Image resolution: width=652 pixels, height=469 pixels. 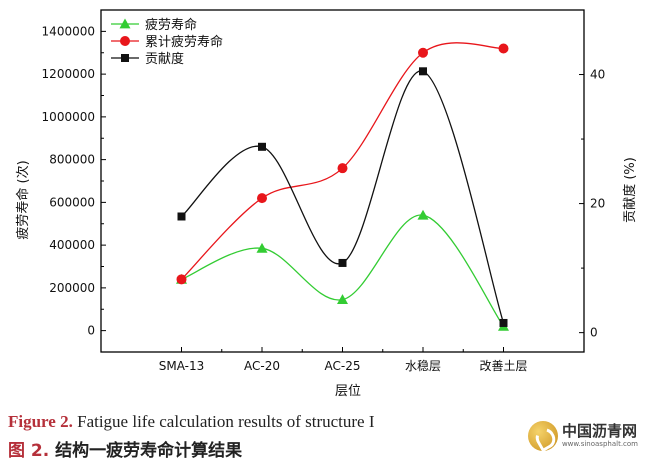 I want to click on watermark: 中国沥青网 www.sinoasphalt.com, so click(x=582, y=436).